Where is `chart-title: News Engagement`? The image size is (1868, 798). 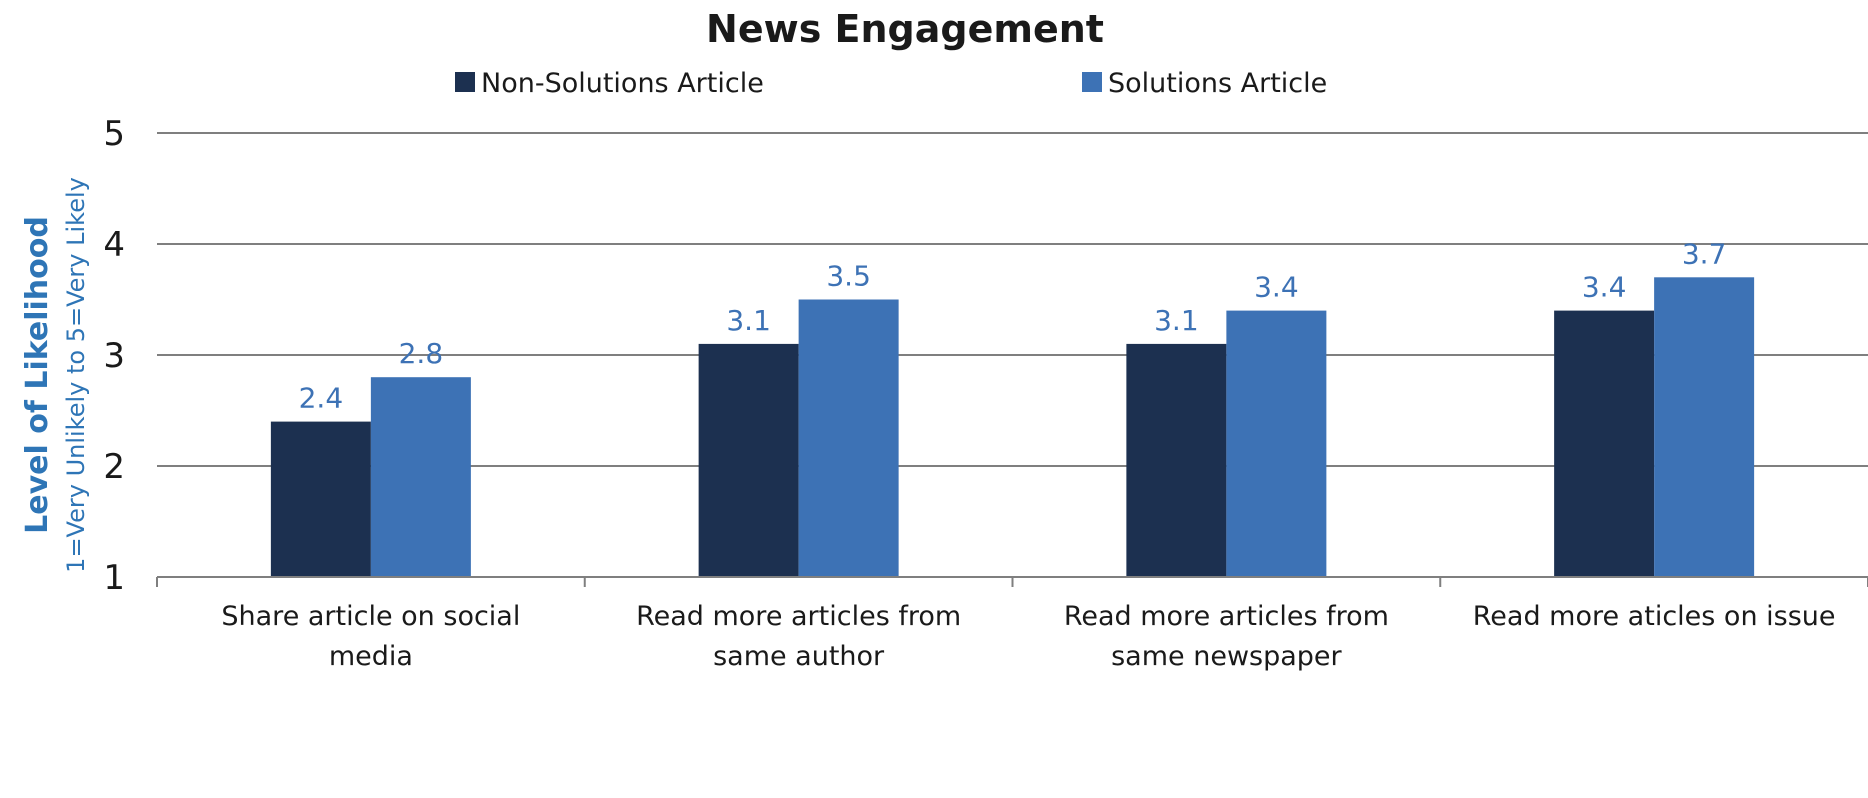
chart-title: News Engagement is located at coordinates (905, 29).